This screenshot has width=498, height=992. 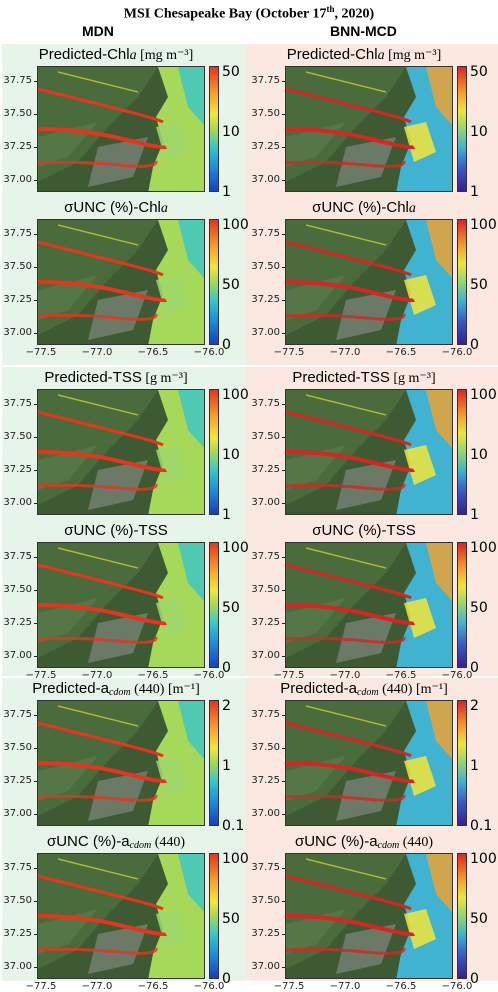 I want to click on panel-title-unit: (440) [m⁻¹], so click(x=165, y=689).